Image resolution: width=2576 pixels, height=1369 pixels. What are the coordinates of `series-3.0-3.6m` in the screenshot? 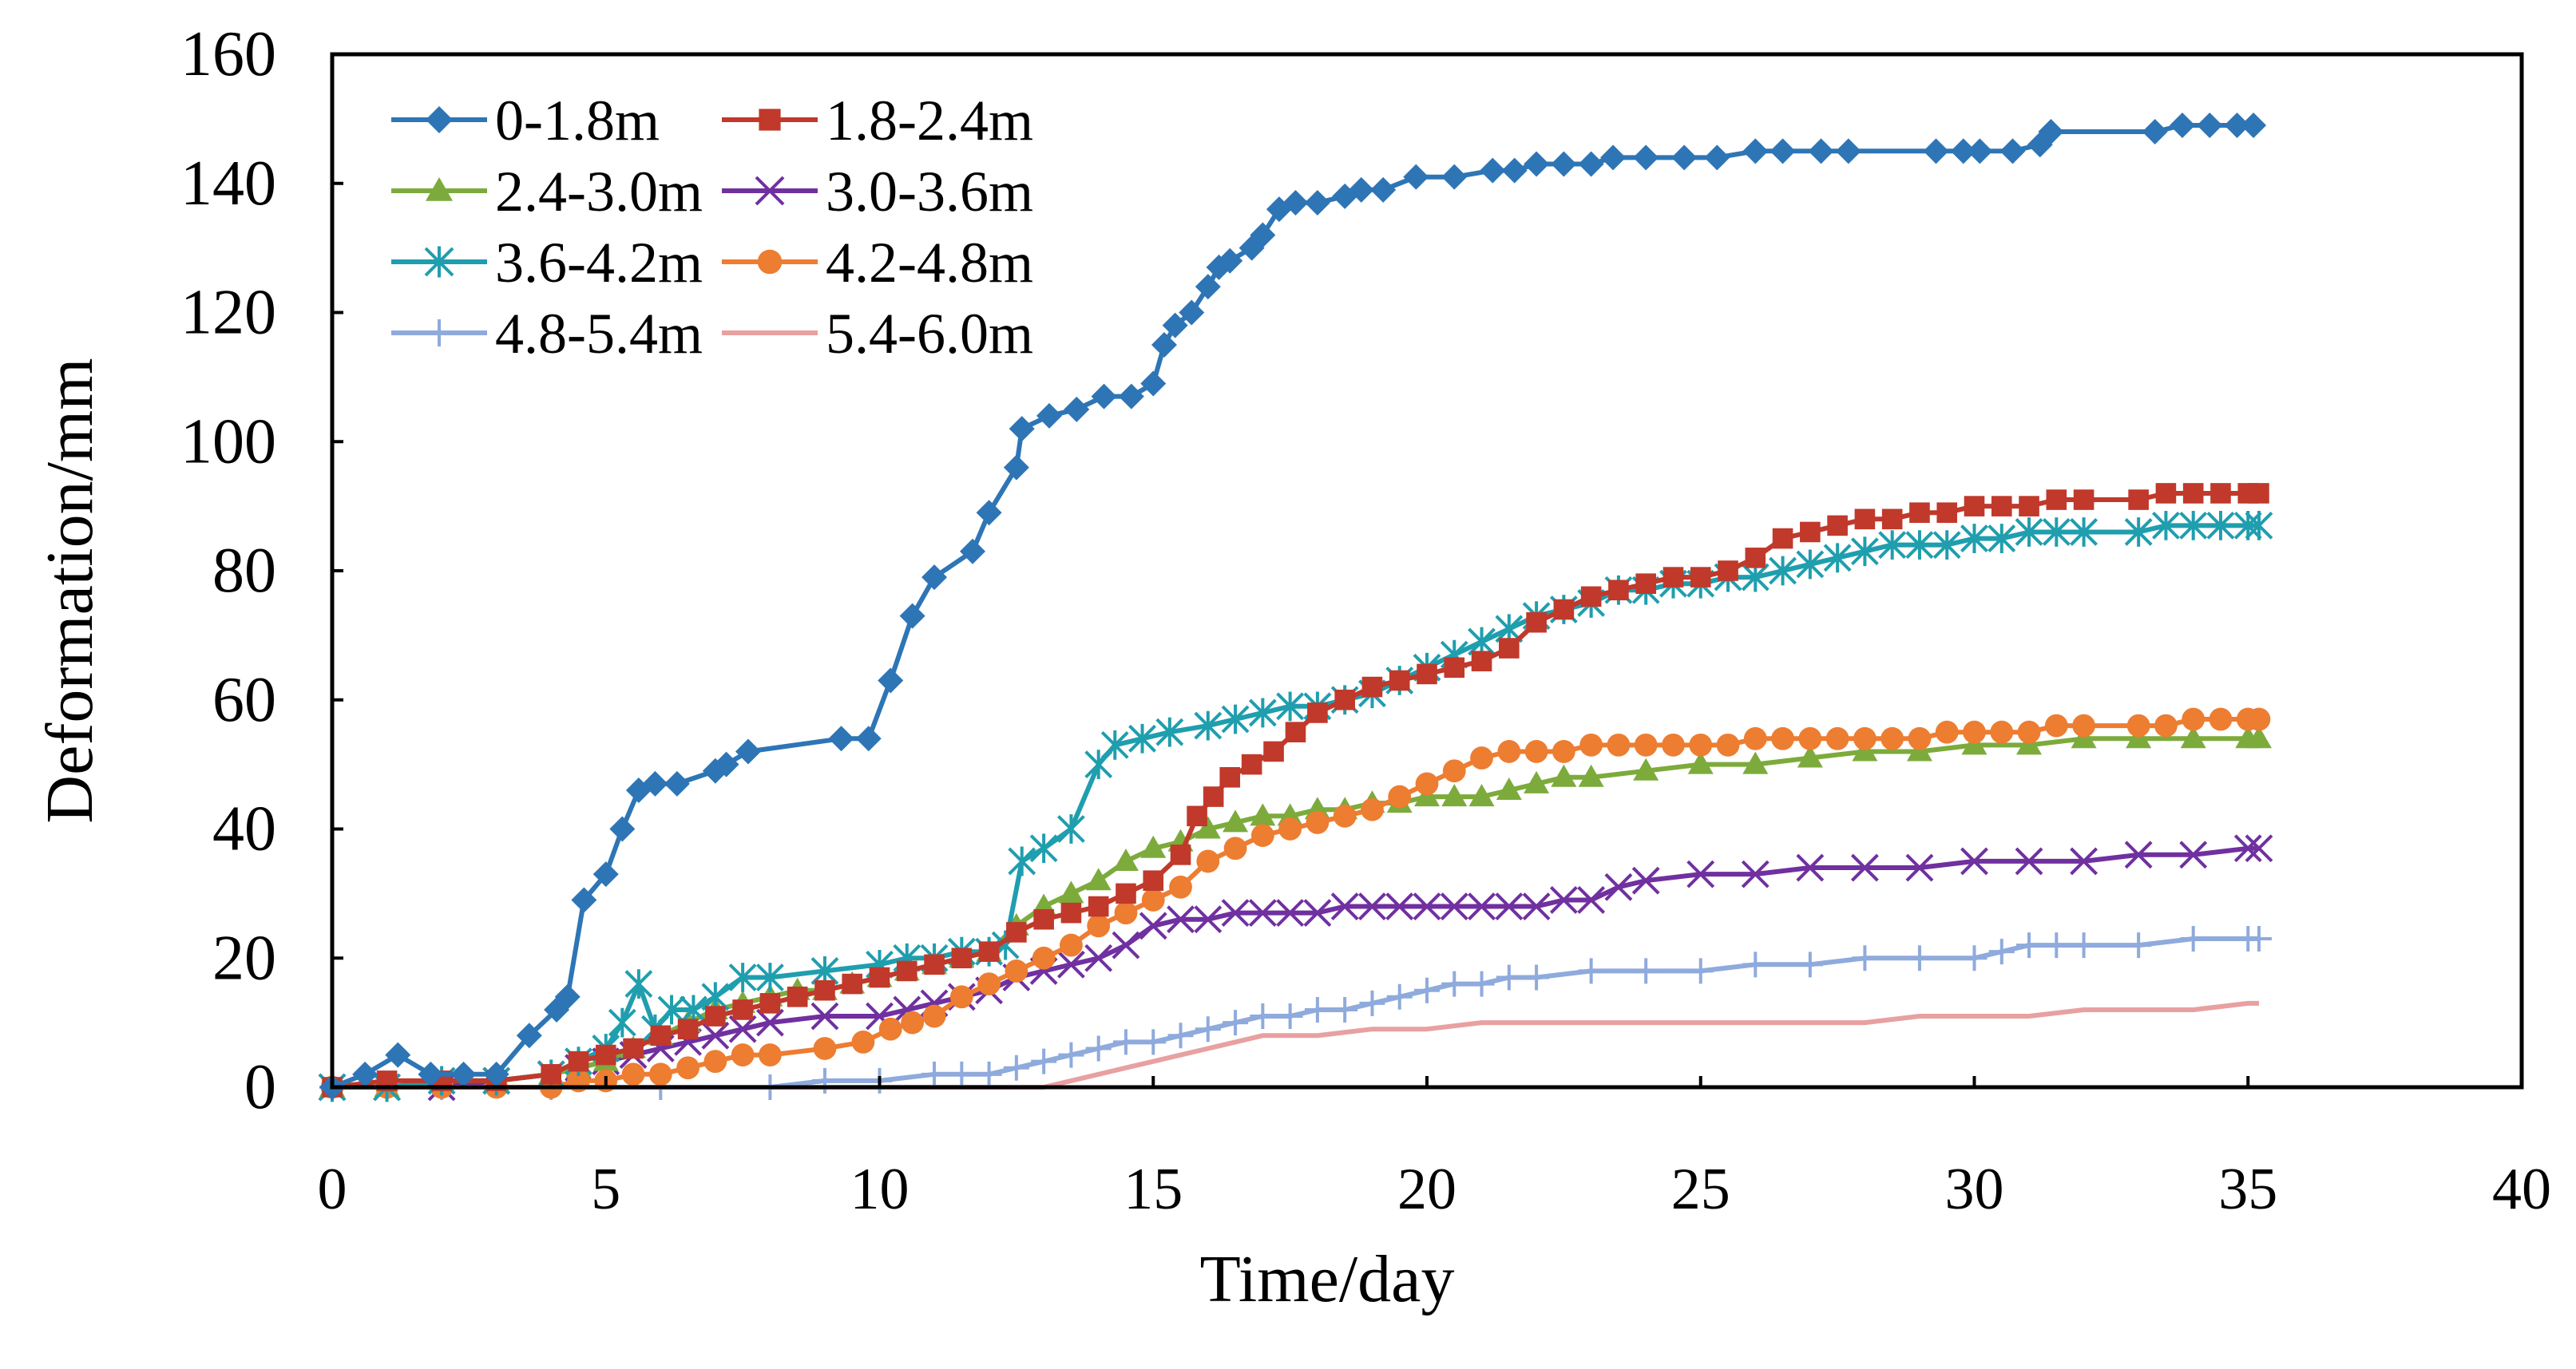 It's located at (1295, 968).